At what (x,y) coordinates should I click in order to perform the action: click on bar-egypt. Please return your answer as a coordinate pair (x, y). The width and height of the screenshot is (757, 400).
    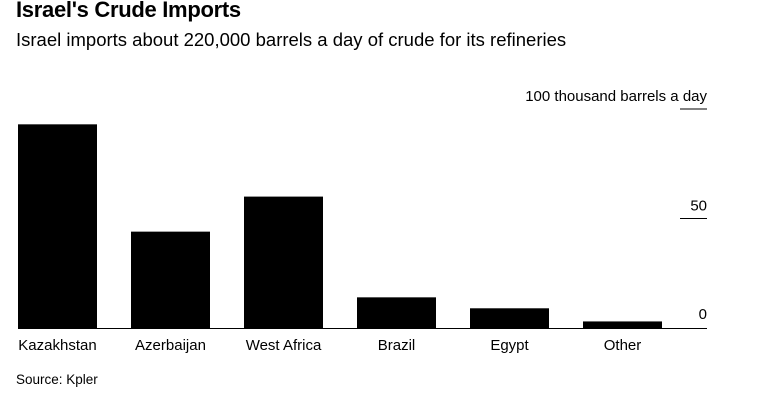
    Looking at the image, I should click on (509, 318).